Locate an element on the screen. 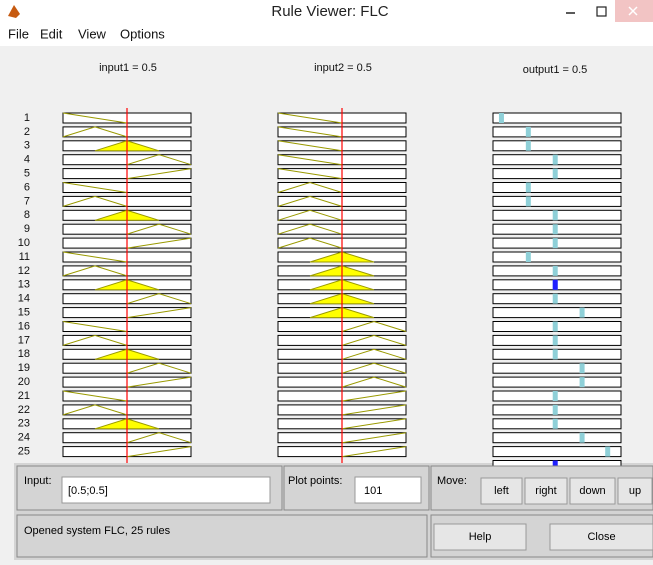 This screenshot has height=565, width=653. plot-points-field is located at coordinates (388, 490).